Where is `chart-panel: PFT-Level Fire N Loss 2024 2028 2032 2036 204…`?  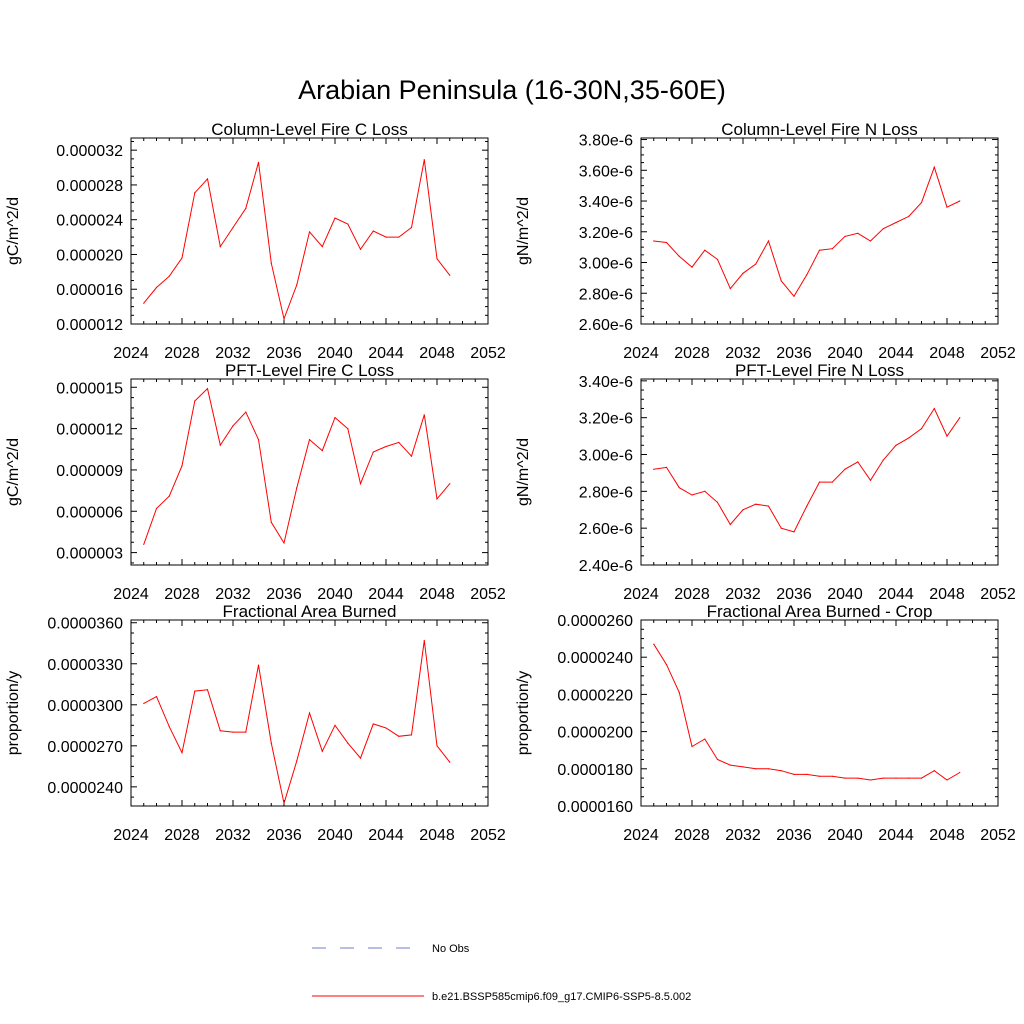
chart-panel: PFT-Level Fire N Loss 2024 2028 2032 2036 204… is located at coordinates (765, 482).